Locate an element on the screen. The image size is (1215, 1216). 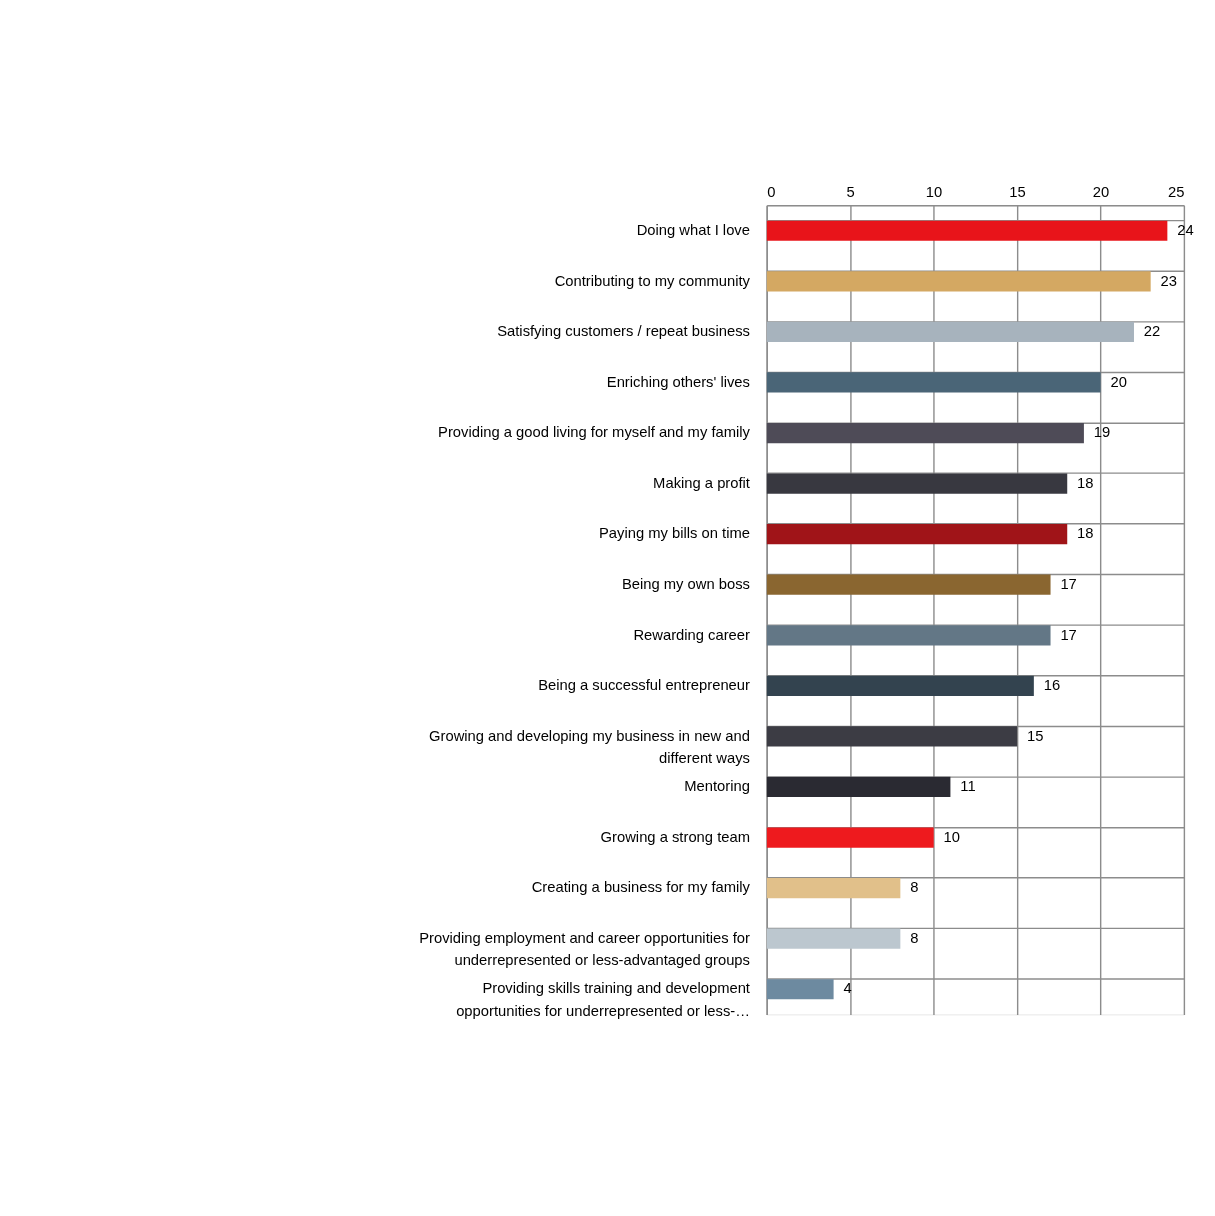
y-tick-label: Enriching others' lives is located at coordinates (678, 381).